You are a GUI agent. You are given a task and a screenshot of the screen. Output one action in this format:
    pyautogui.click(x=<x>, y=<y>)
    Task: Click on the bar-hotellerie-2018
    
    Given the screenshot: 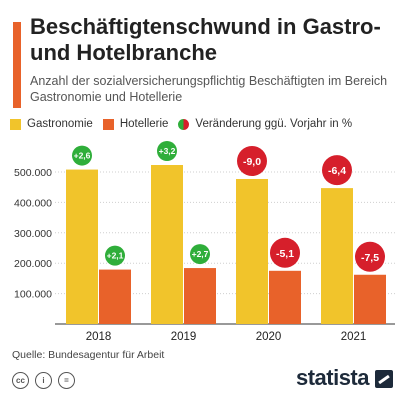 What is the action you would take?
    pyautogui.click(x=115, y=296)
    